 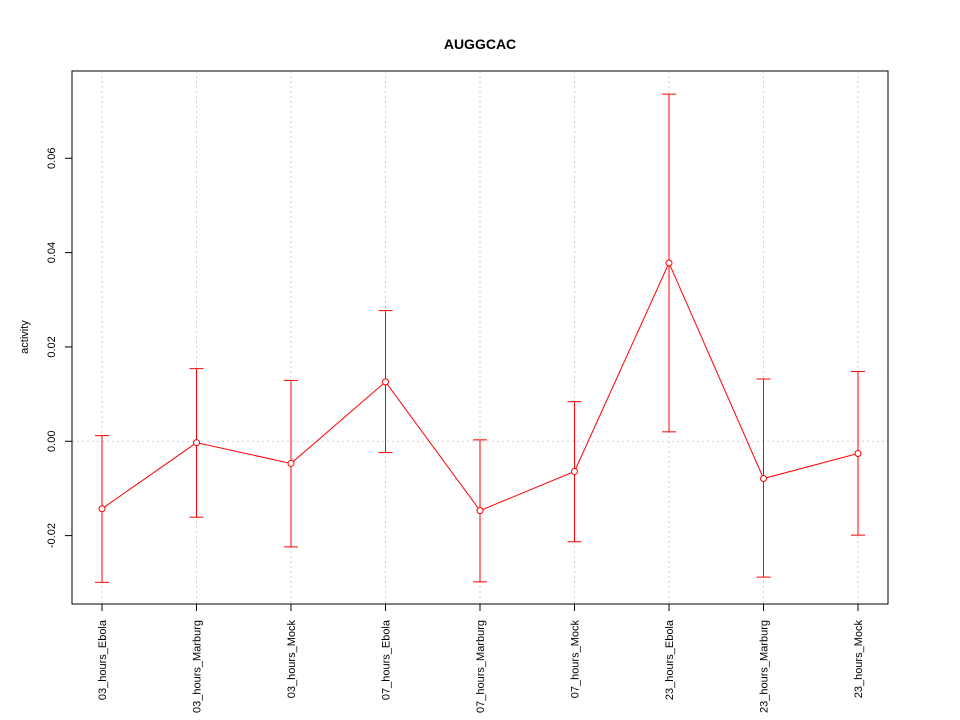 I want to click on y-tick-label: 0.02, so click(x=52, y=346).